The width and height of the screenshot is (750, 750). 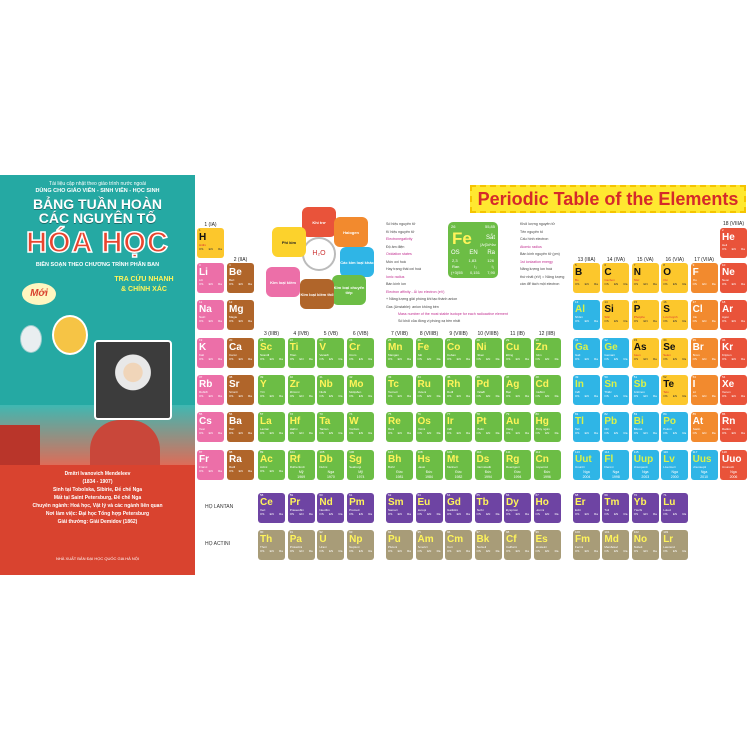 I want to click on atomic-number: 64, so click(x=449, y=495).